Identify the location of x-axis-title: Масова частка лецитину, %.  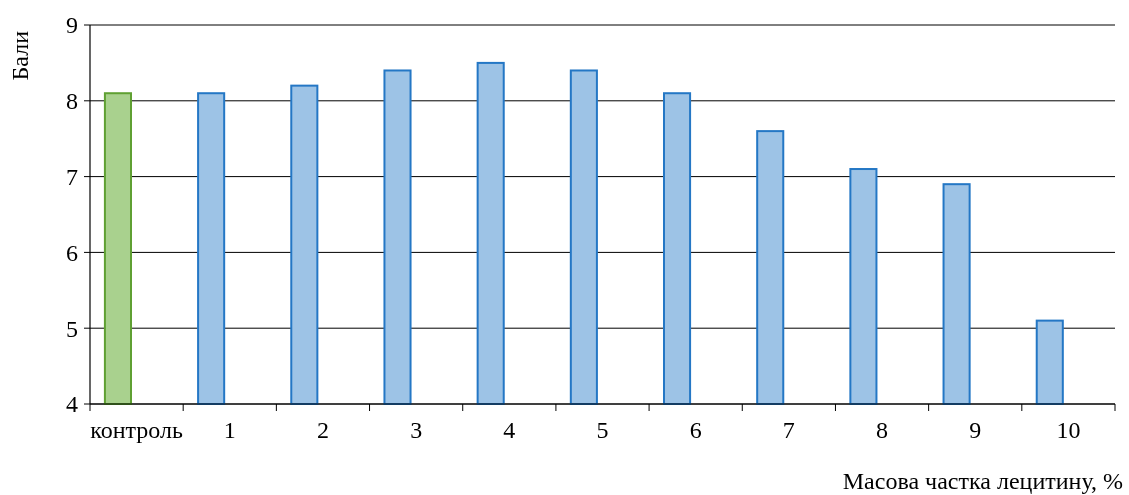
(982, 481).